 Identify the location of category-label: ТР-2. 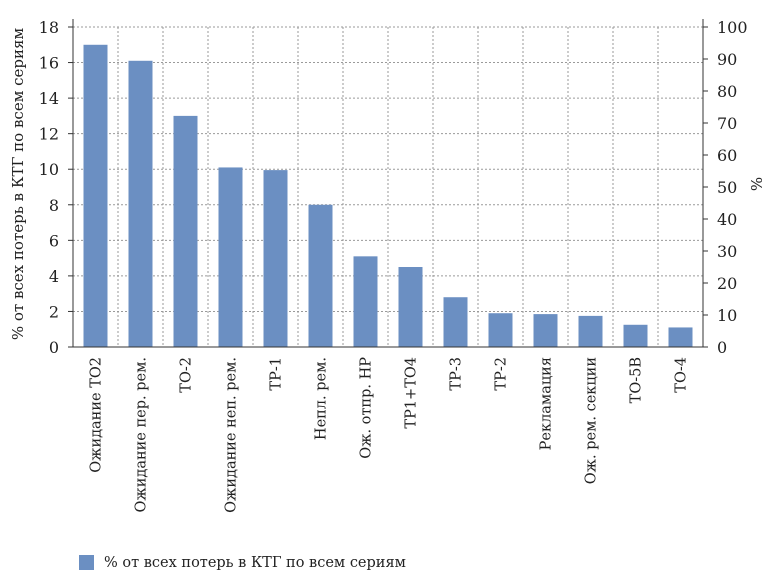
(502, 374).